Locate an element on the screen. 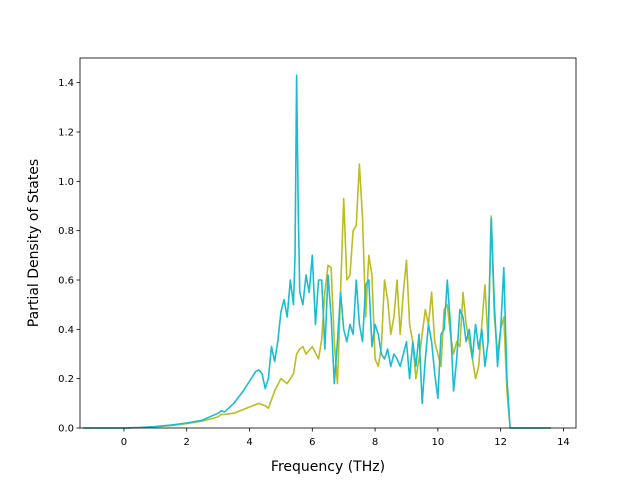 The height and width of the screenshot is (480, 640). x-tick-label: 12 is located at coordinates (500, 442).